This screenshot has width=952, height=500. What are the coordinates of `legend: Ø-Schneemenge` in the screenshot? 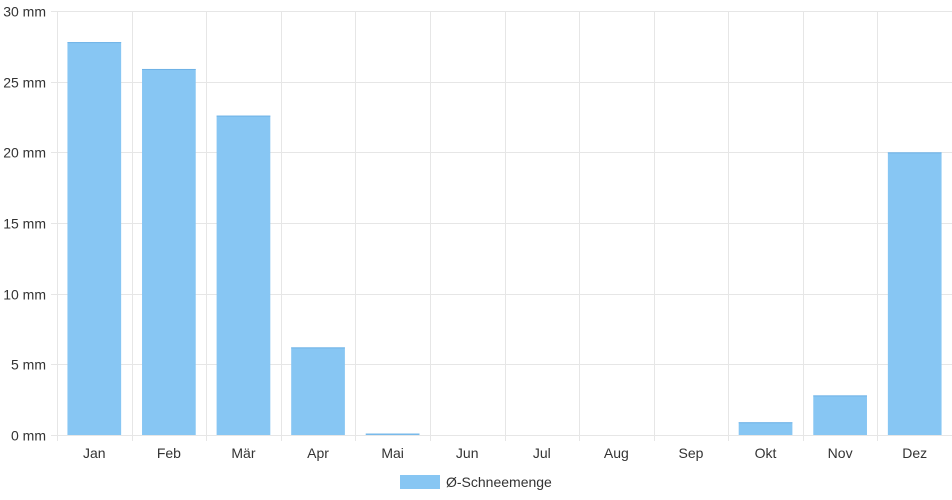 It's located at (476, 482).